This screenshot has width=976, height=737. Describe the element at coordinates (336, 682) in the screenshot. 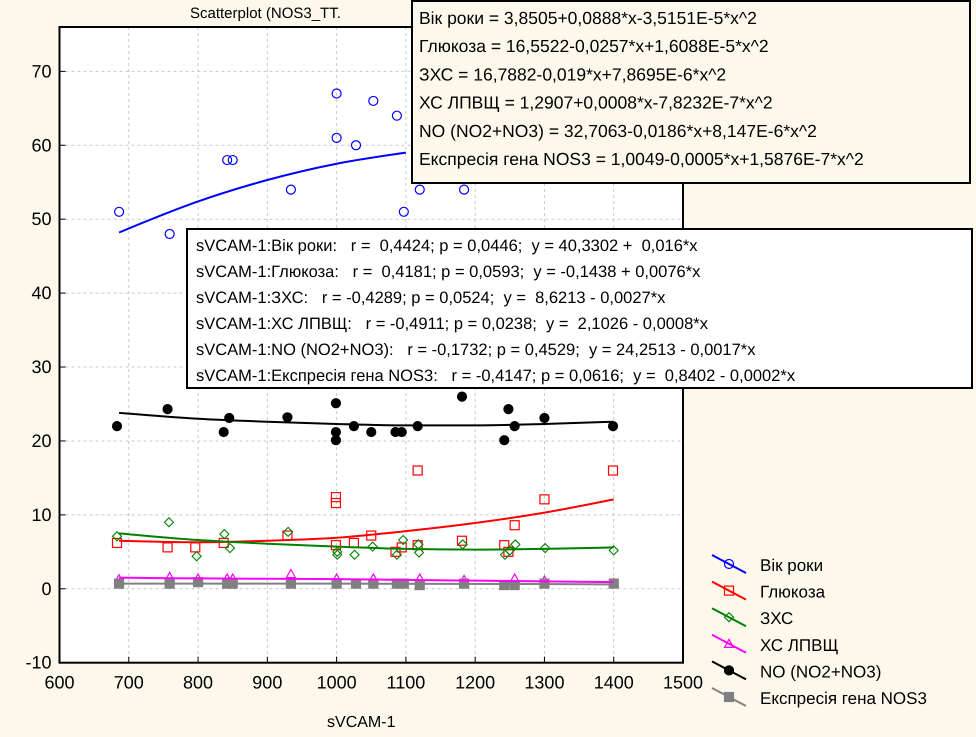

I see `x-tick-label: 1000` at that location.